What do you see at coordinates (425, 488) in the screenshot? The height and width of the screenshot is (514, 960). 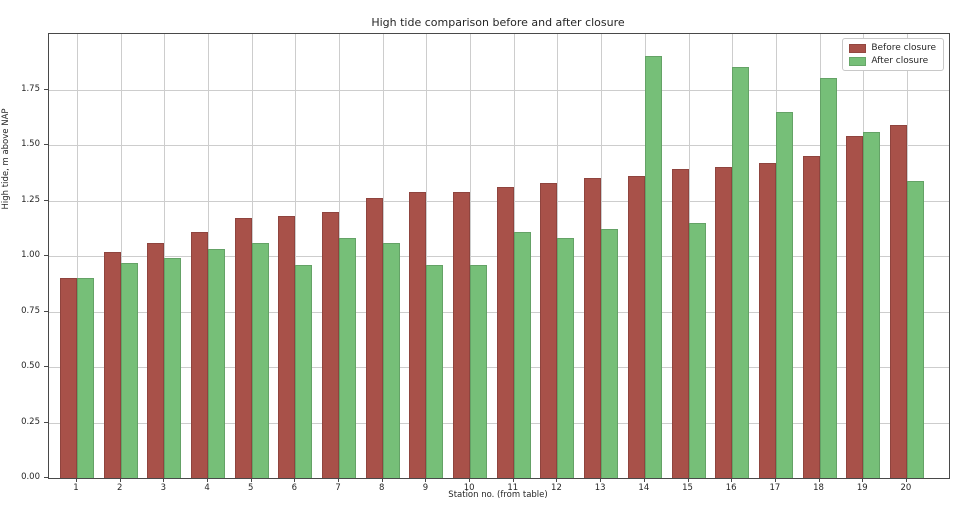 I see `x-tick-label: 9` at bounding box center [425, 488].